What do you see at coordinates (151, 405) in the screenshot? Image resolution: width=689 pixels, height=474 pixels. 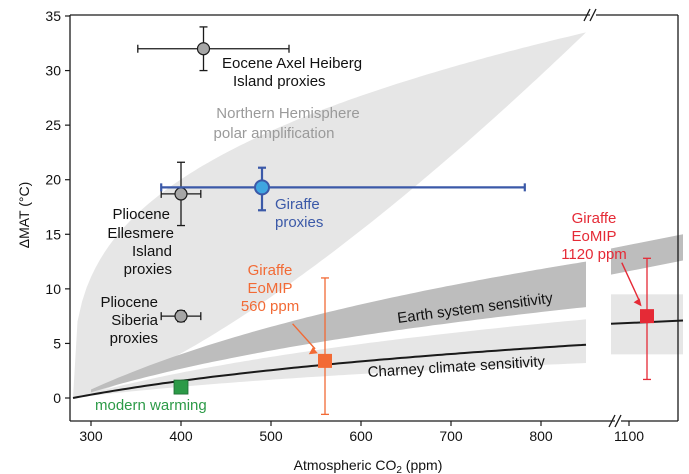 I see `modern-warming-label: modern warming` at bounding box center [151, 405].